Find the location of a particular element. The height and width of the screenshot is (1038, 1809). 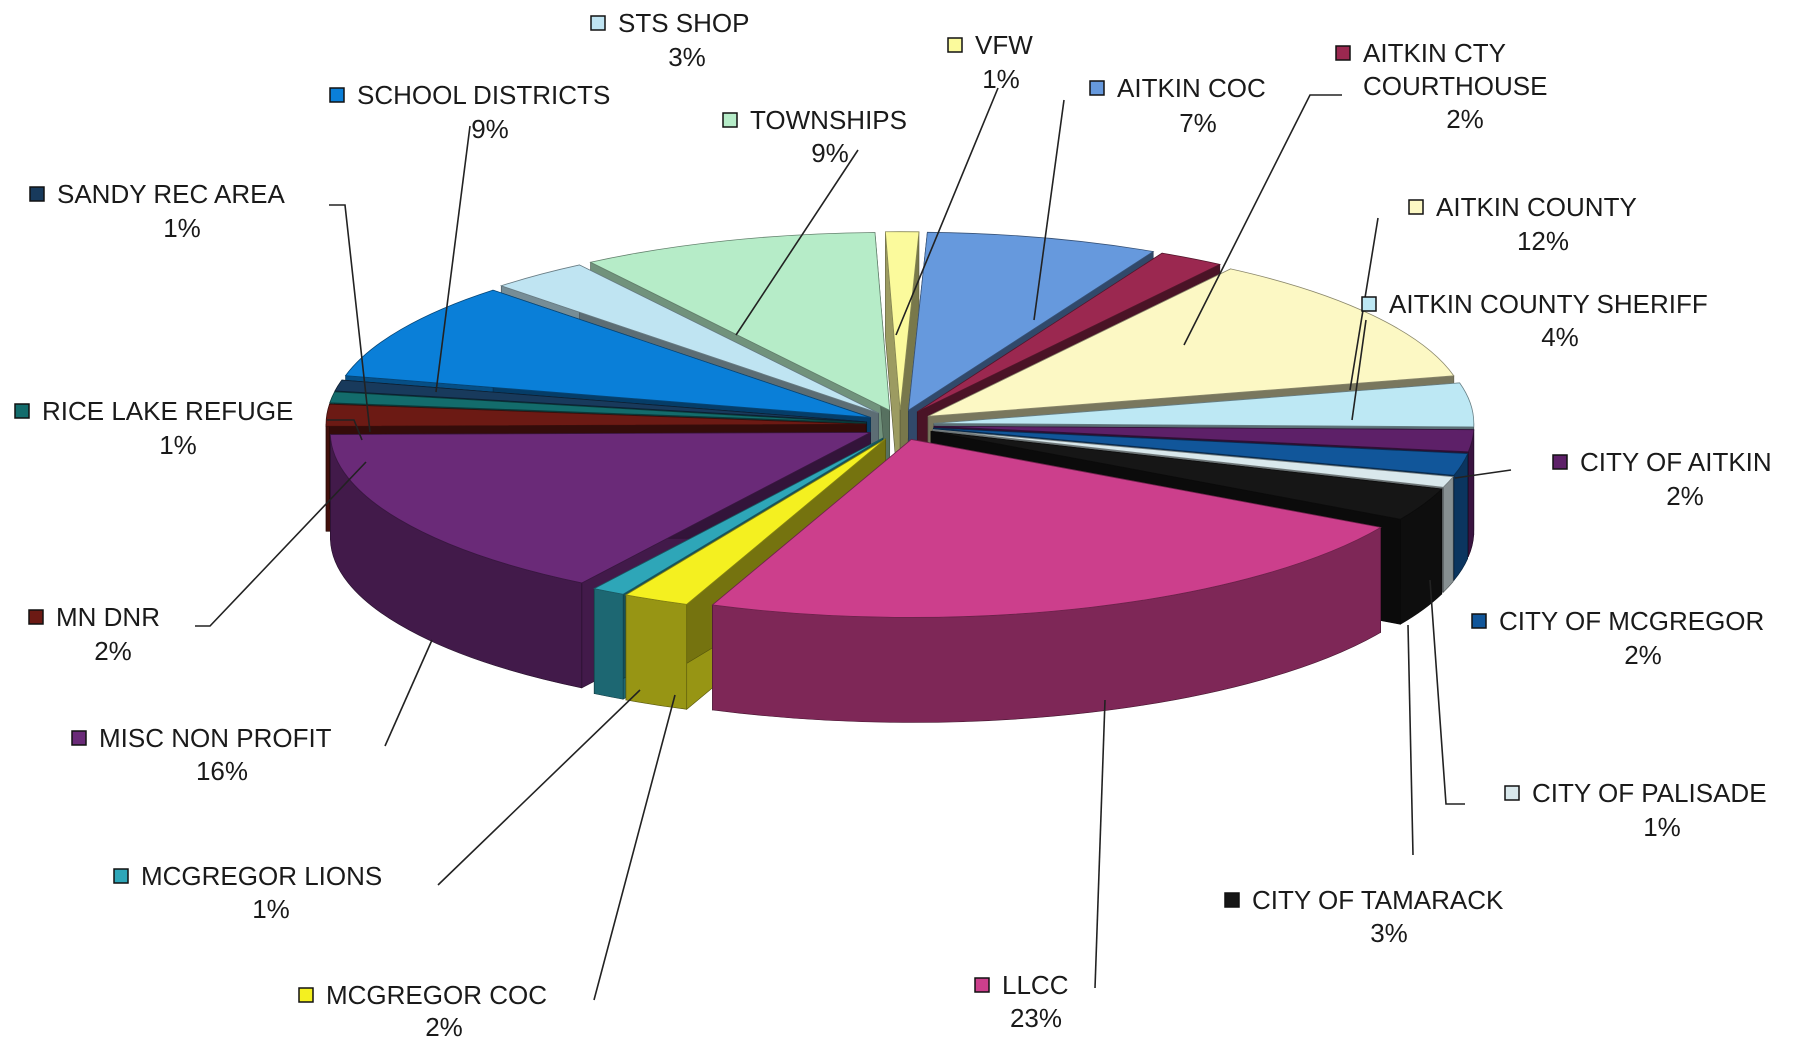

pie-slice-aitkin-cty-courthouse is located at coordinates (1069, 332).